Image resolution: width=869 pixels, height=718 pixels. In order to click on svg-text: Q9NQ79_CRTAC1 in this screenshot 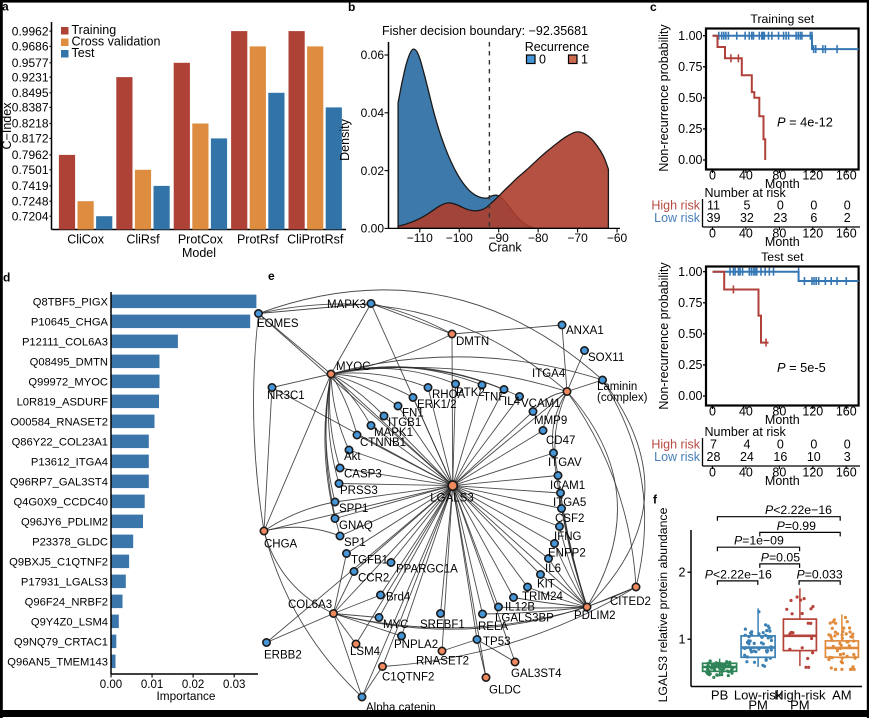, I will do `click(61, 642)`.